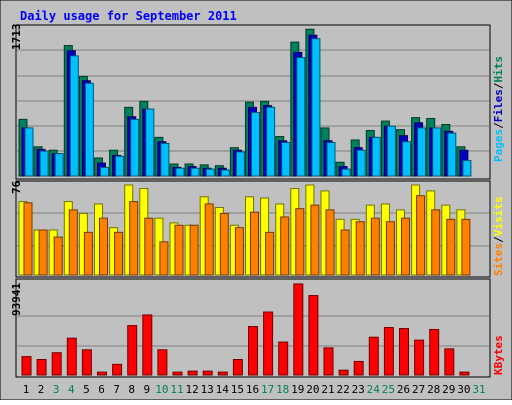  I want to click on hits-y-max-label: 1713, so click(16, 37).